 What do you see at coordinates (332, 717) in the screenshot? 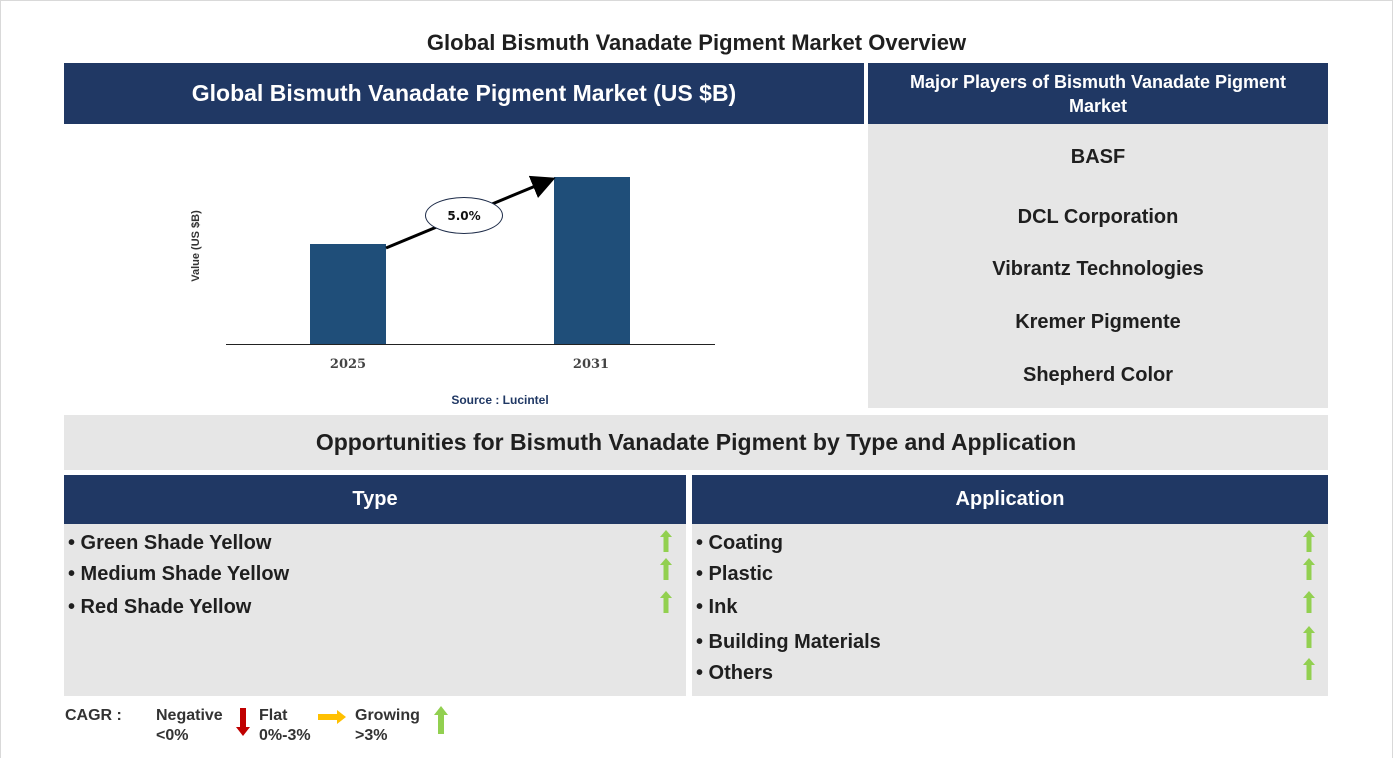
I see `right-arrow-icon` at bounding box center [332, 717].